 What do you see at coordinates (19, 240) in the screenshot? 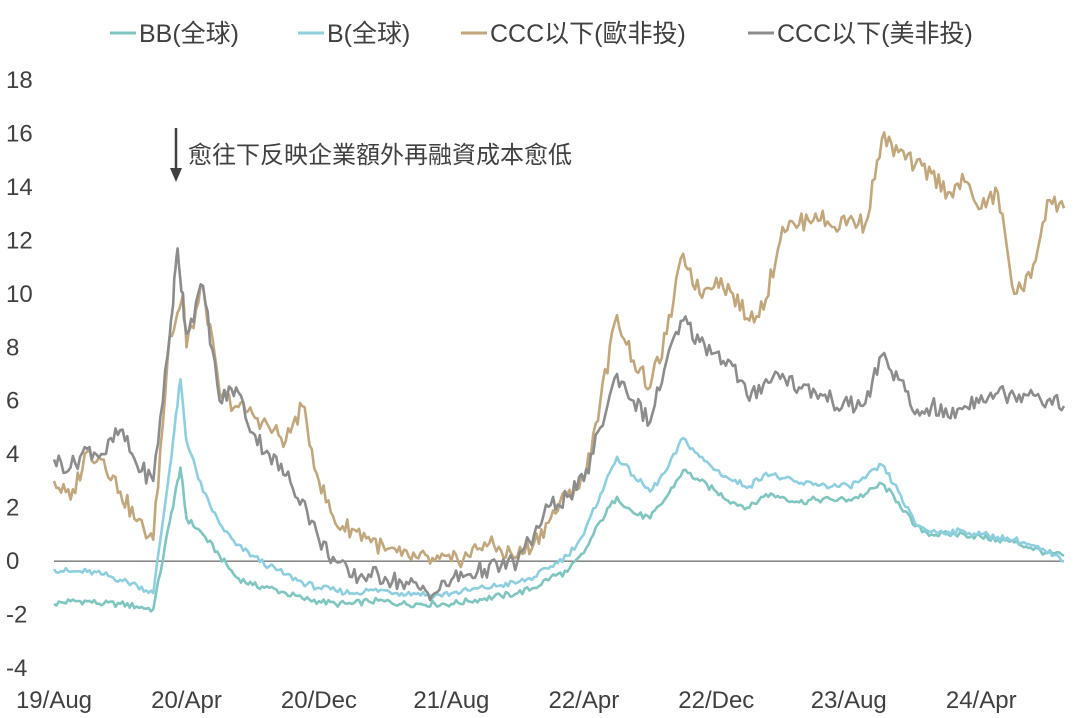
I see `y-tick-label: 12` at bounding box center [19, 240].